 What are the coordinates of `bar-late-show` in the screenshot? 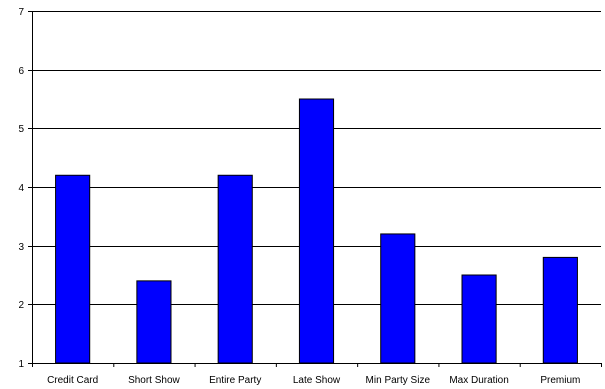 It's located at (316, 231).